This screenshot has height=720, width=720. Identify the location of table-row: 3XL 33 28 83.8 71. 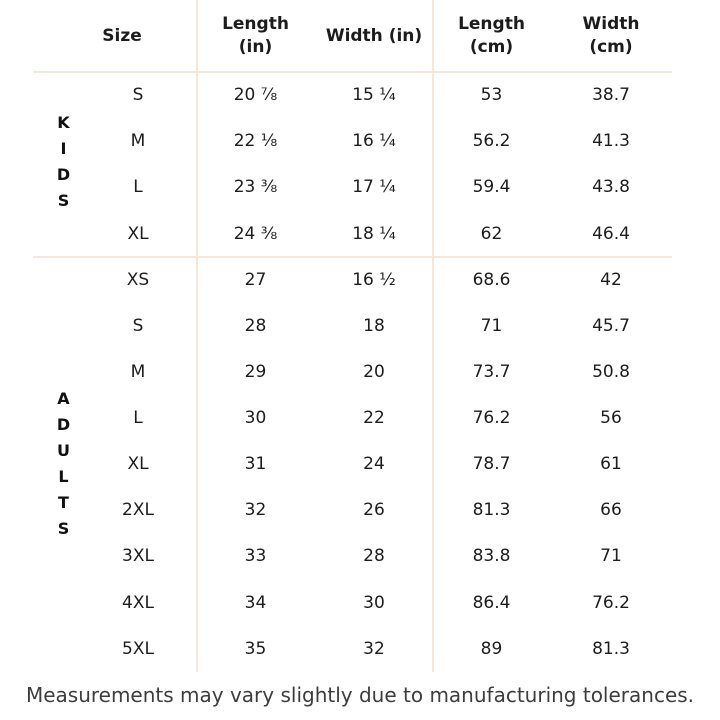
(336, 557).